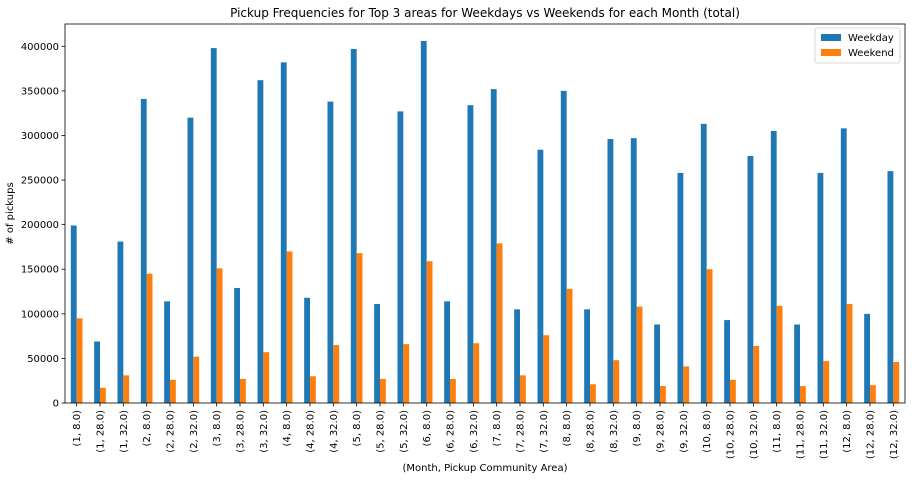  I want to click on y-tick-label: 150000, so click(40, 270).